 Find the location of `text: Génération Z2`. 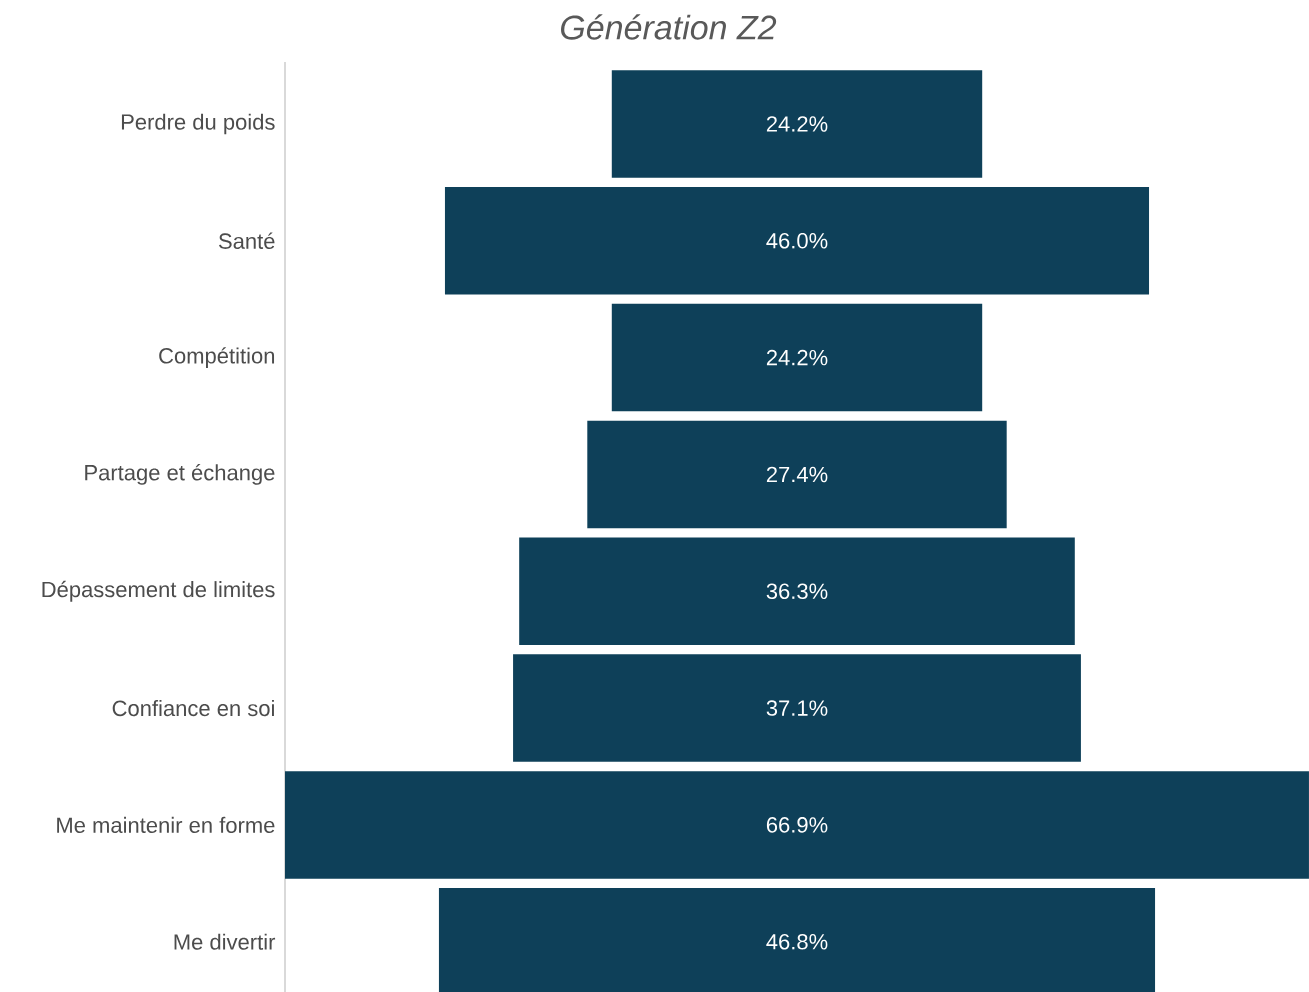

text: Génération Z2 is located at coordinates (669, 27).